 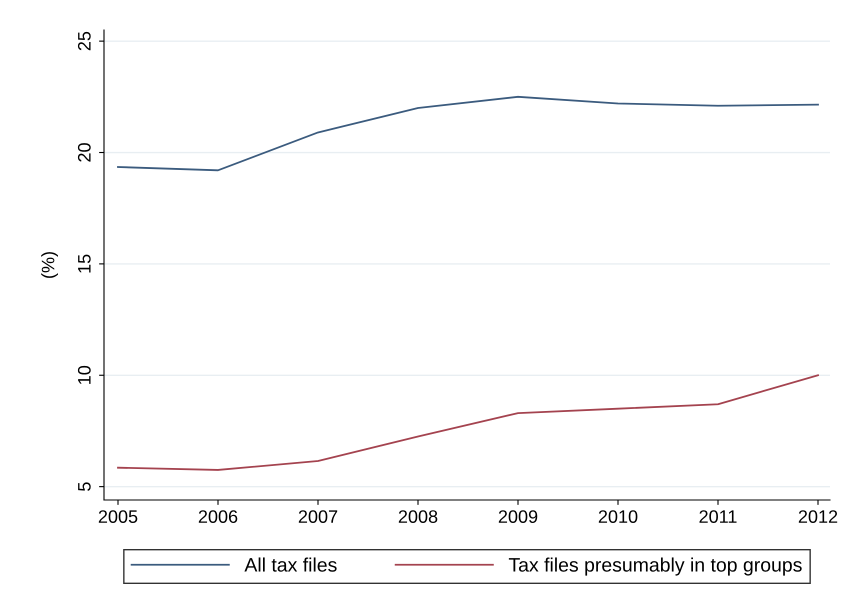 What do you see at coordinates (218, 516) in the screenshot?
I see `x-tick-label: 2006` at bounding box center [218, 516].